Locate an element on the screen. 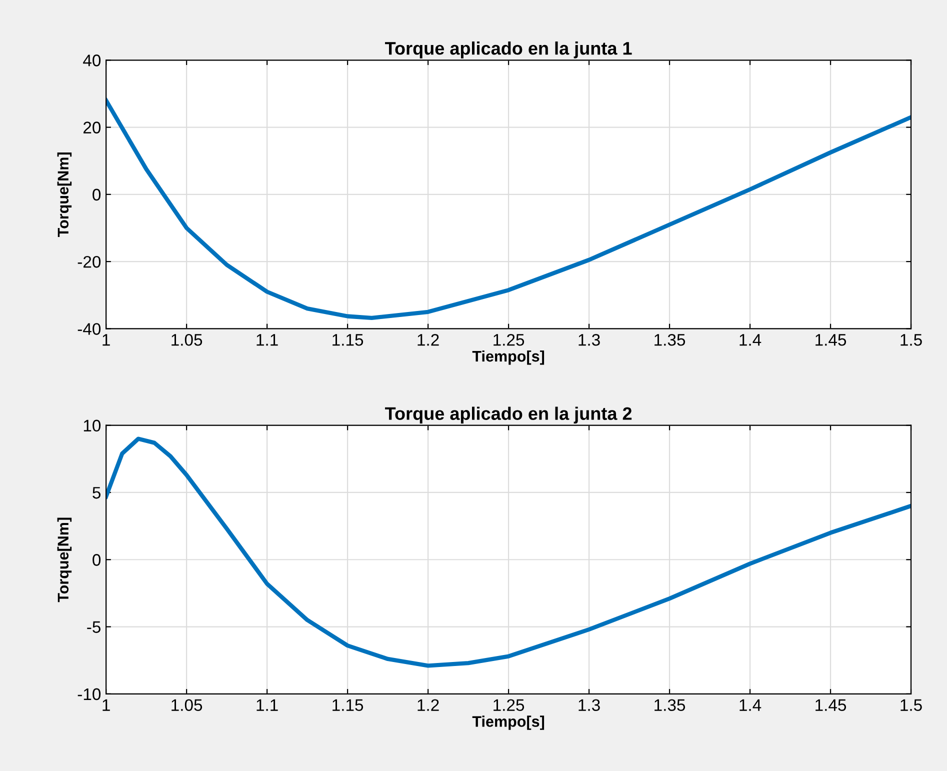  y-tick-label: 5 is located at coordinates (96, 493).